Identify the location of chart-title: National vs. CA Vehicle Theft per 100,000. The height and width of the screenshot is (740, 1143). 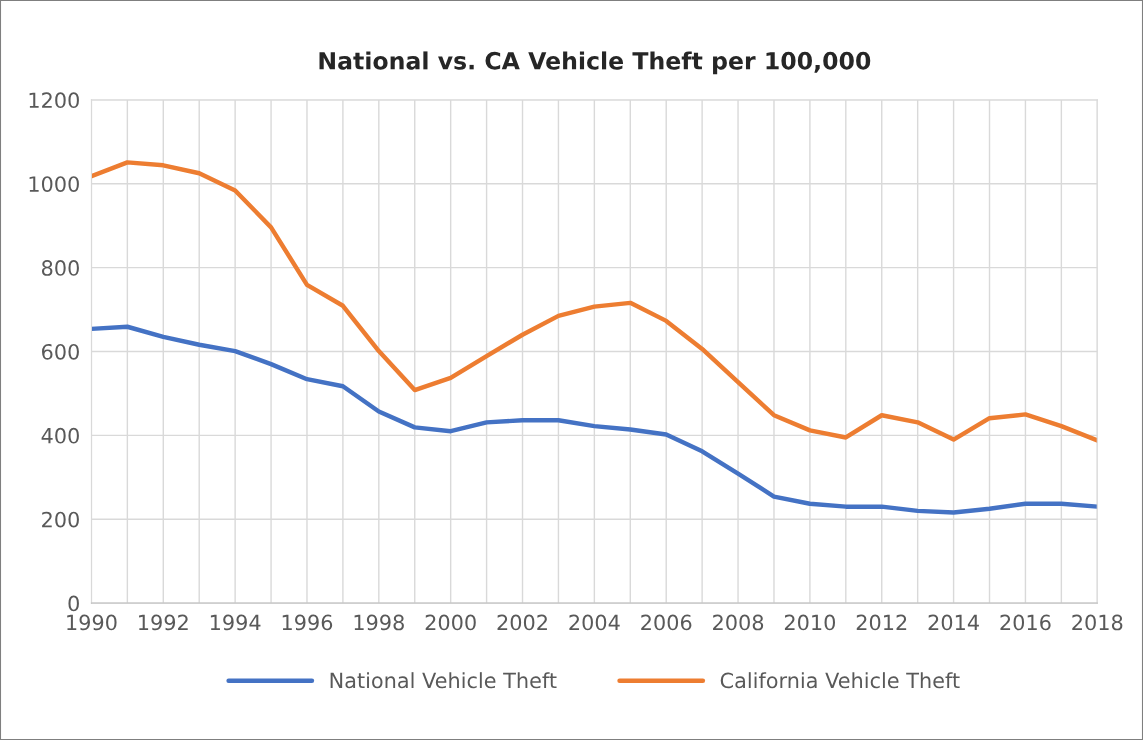
(595, 63).